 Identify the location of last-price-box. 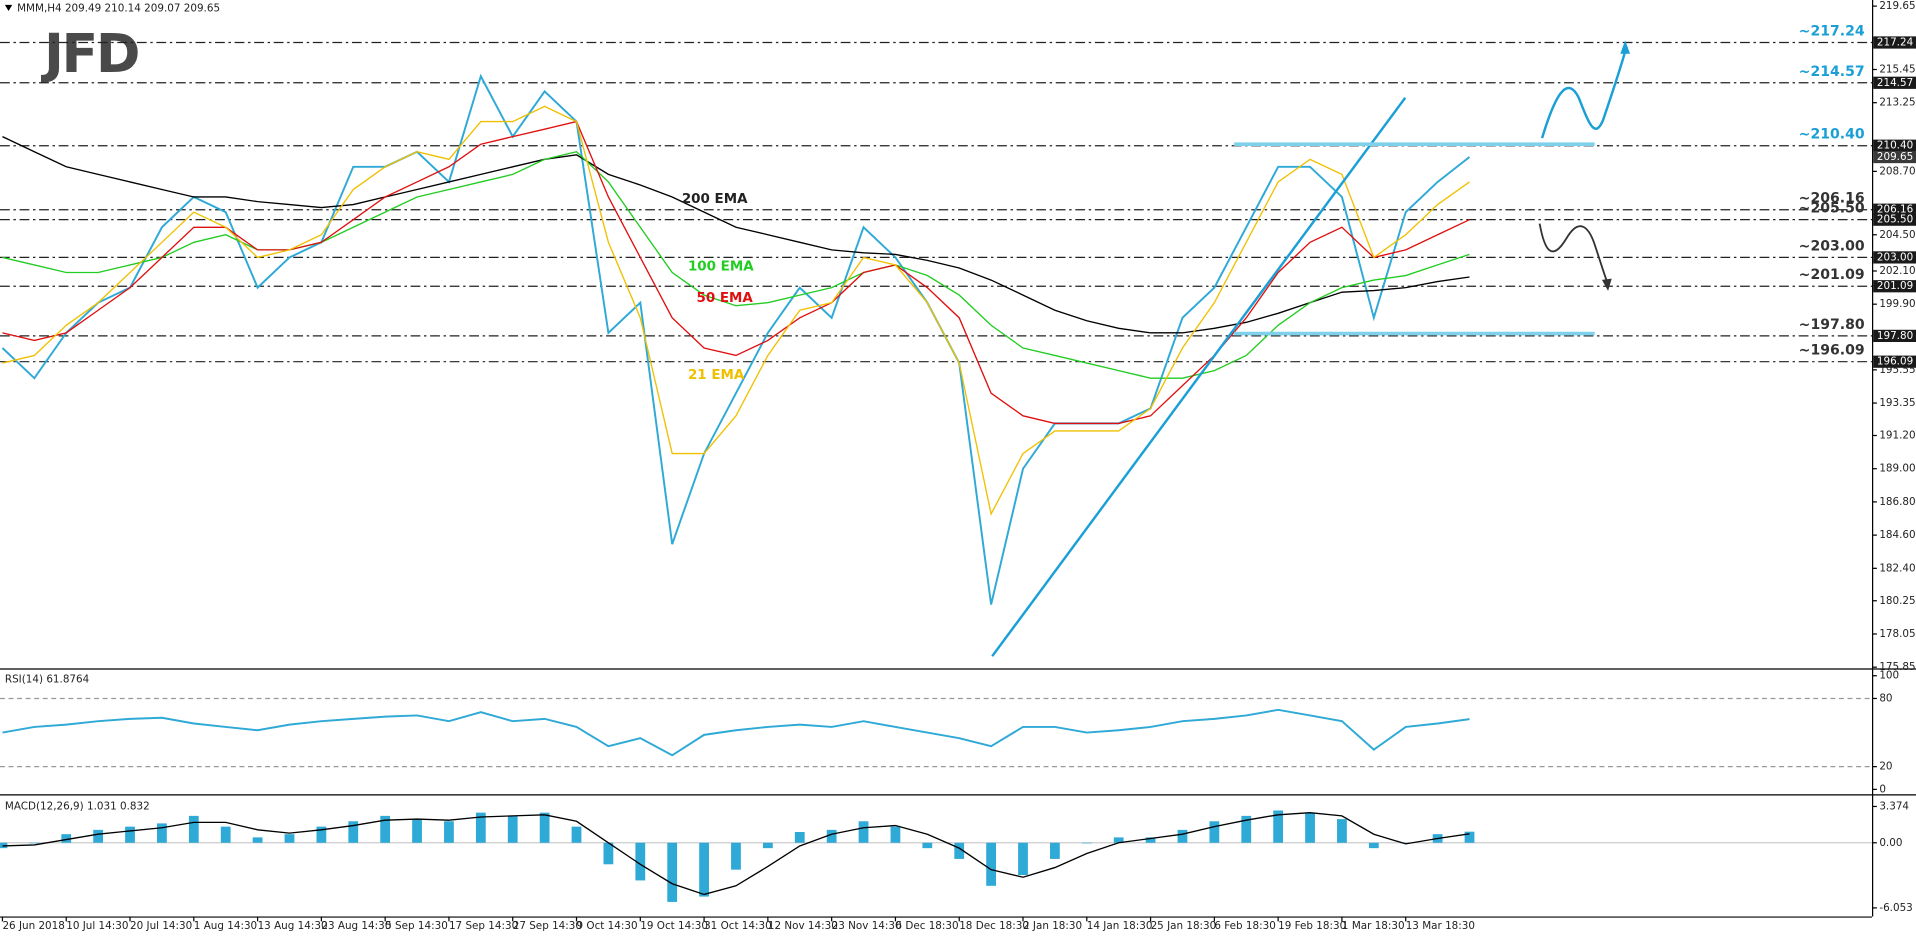
(1894, 157).